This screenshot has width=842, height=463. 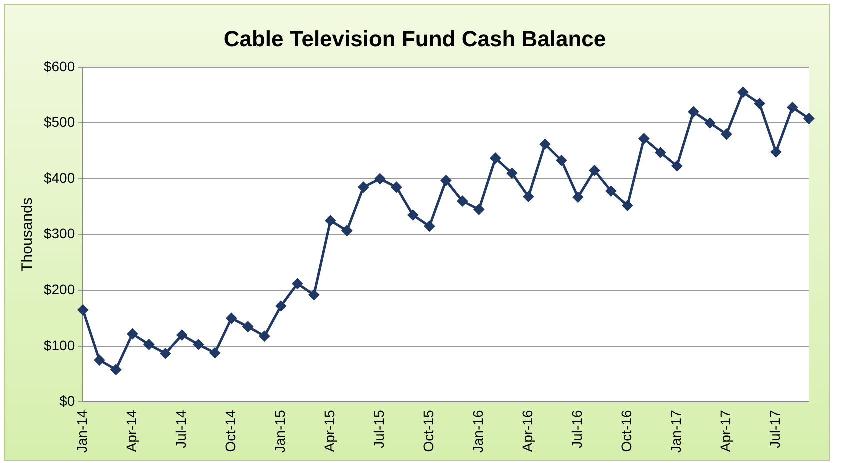 I want to click on y-tick-label: $400, so click(x=60, y=178).